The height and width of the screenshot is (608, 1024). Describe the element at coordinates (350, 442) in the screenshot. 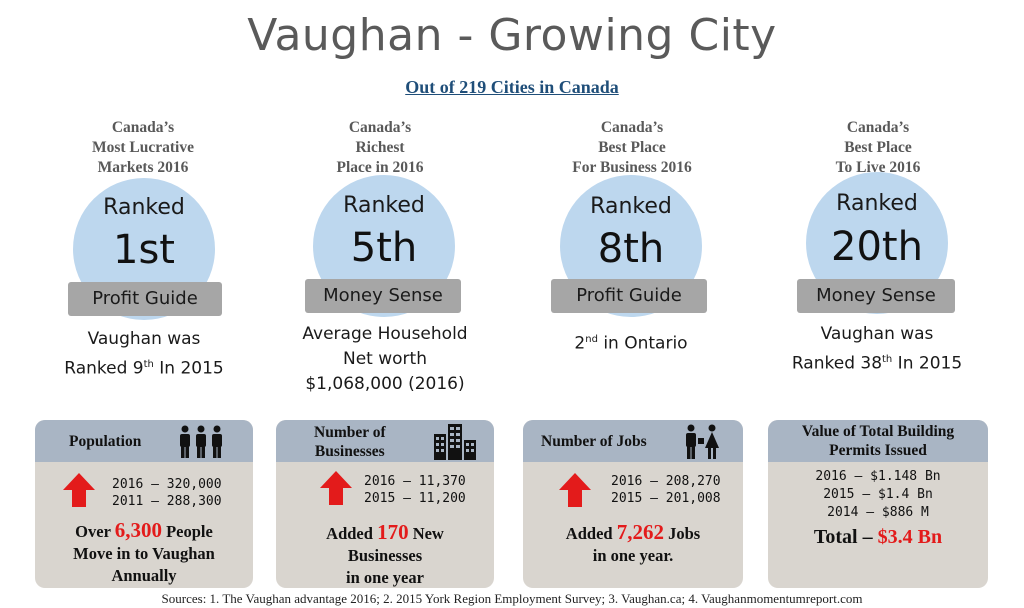

I see `businesses-label: Number of Businesses` at that location.